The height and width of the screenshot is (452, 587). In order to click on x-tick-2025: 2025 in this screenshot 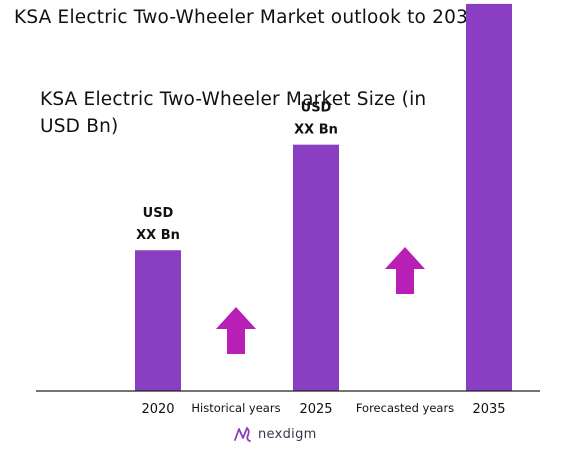, I will do `click(315, 409)`.